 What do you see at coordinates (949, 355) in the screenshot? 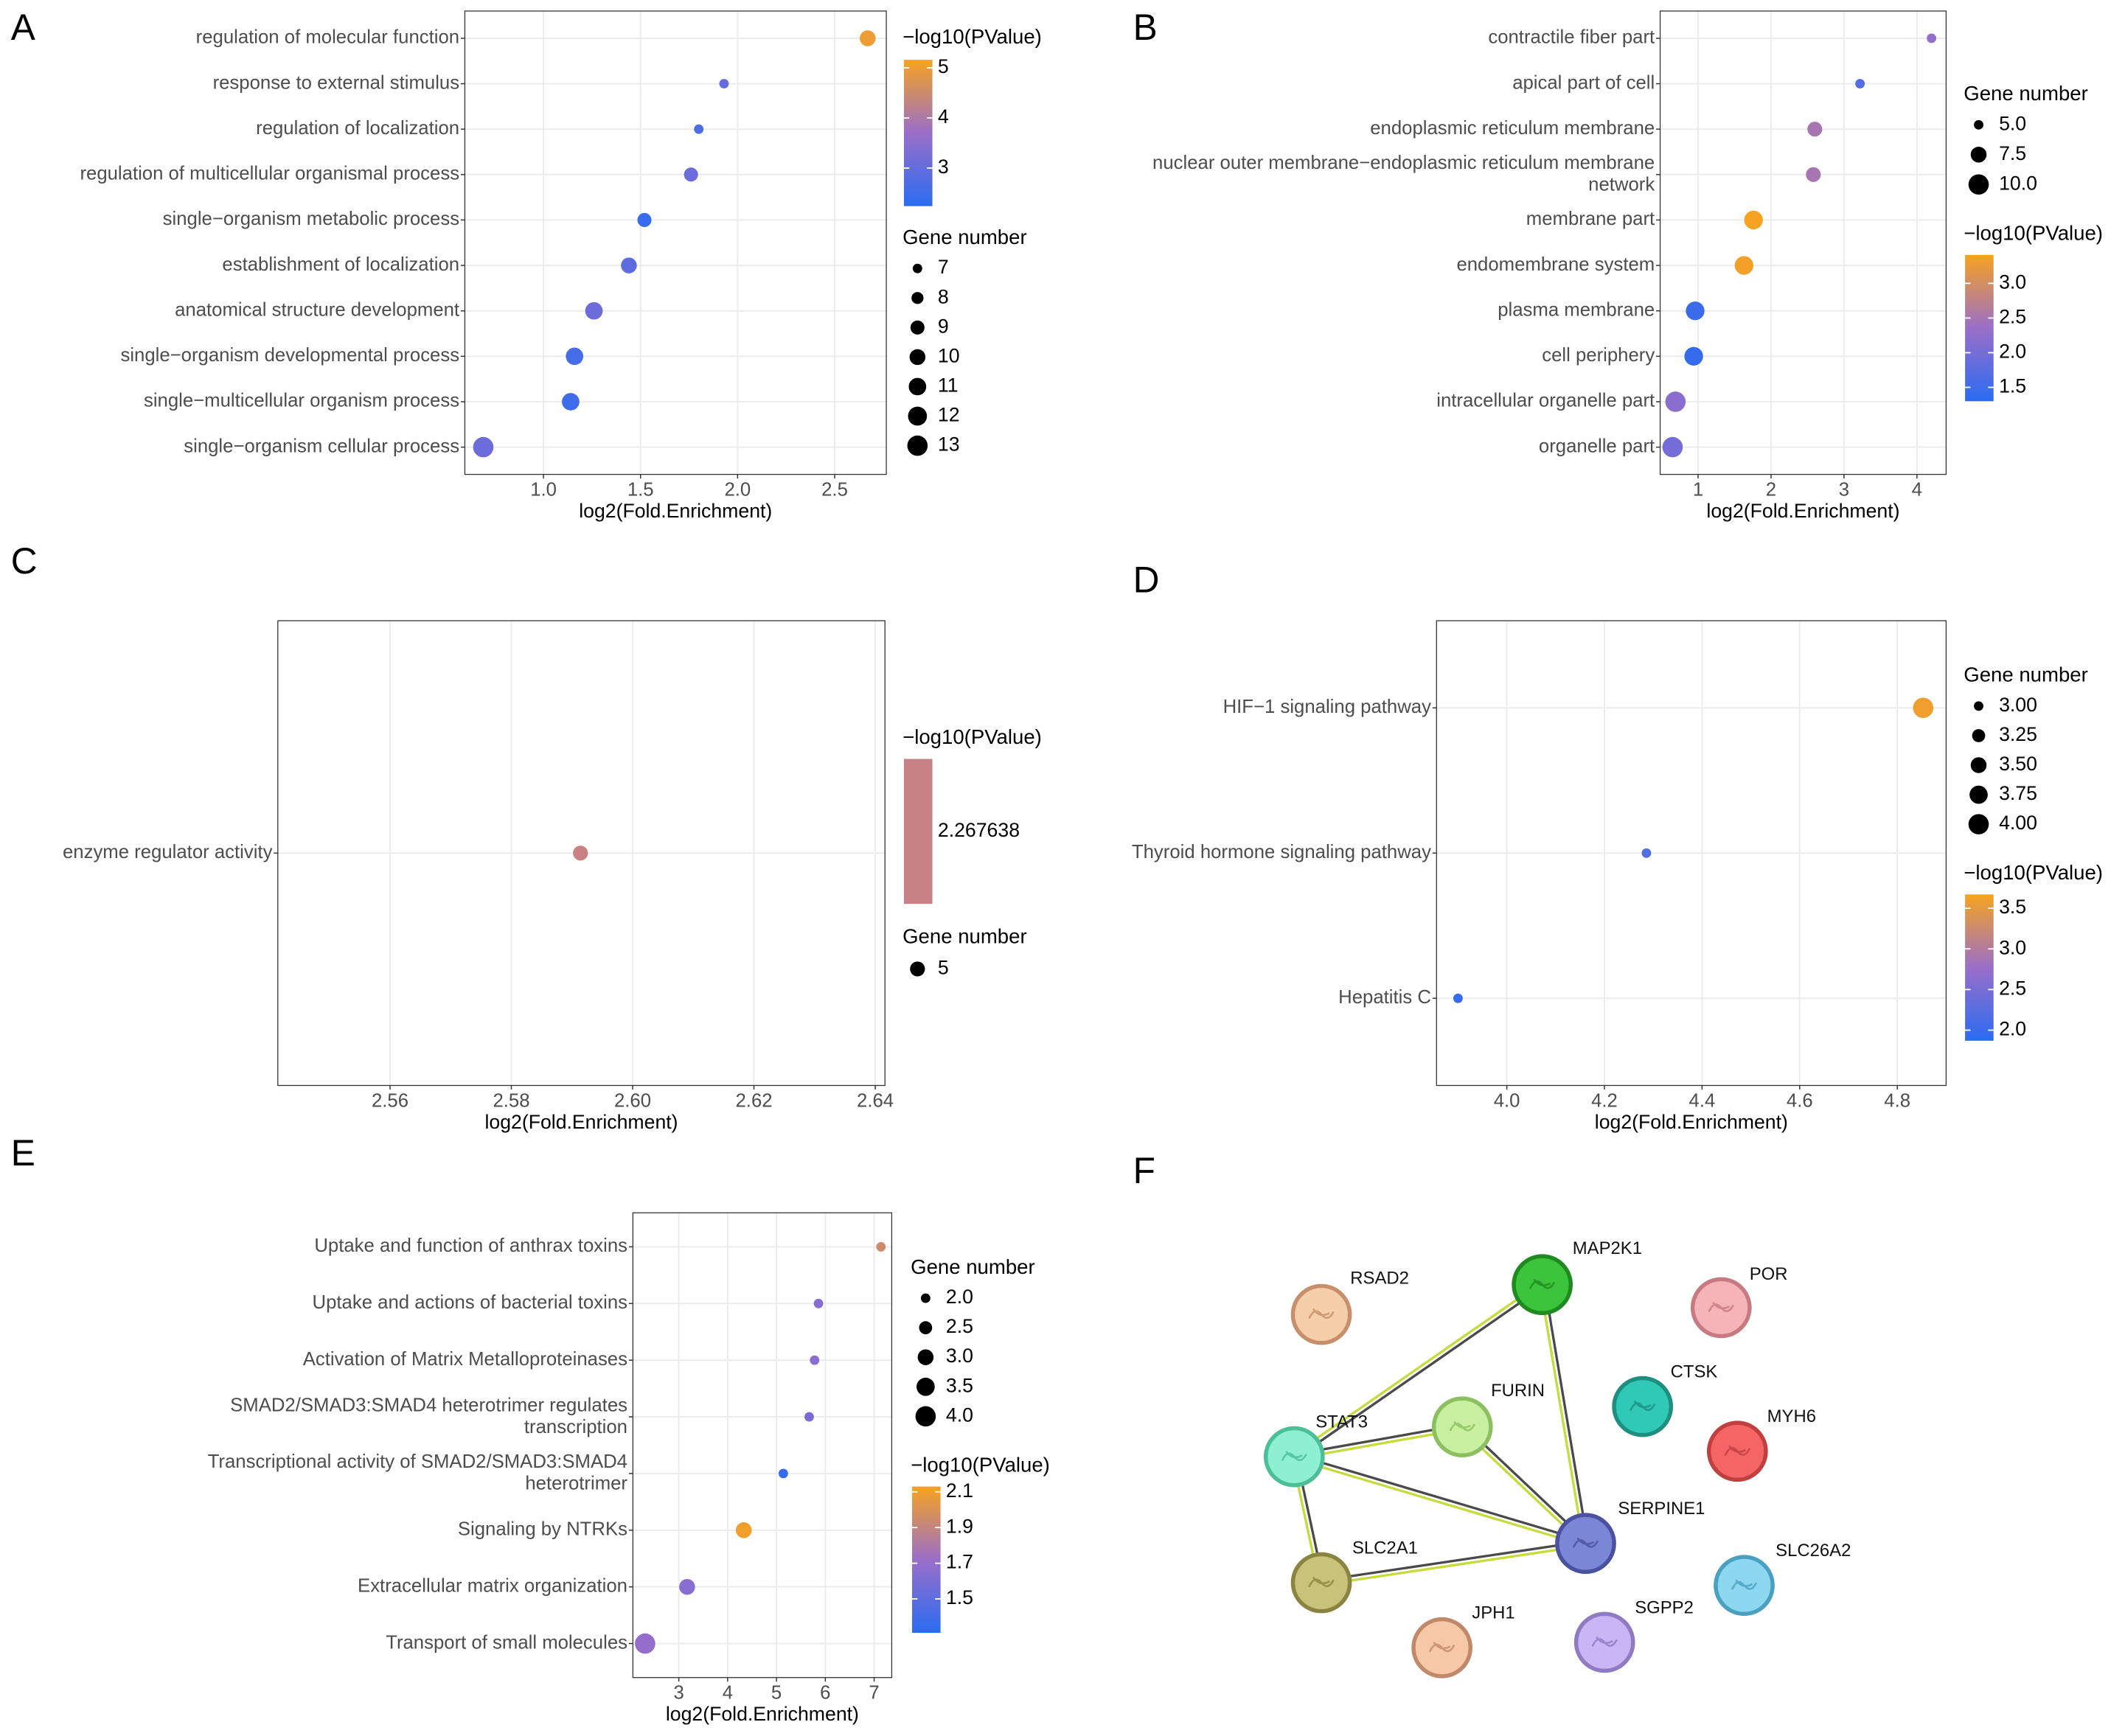
I see `size-legend-label: 10` at bounding box center [949, 355].